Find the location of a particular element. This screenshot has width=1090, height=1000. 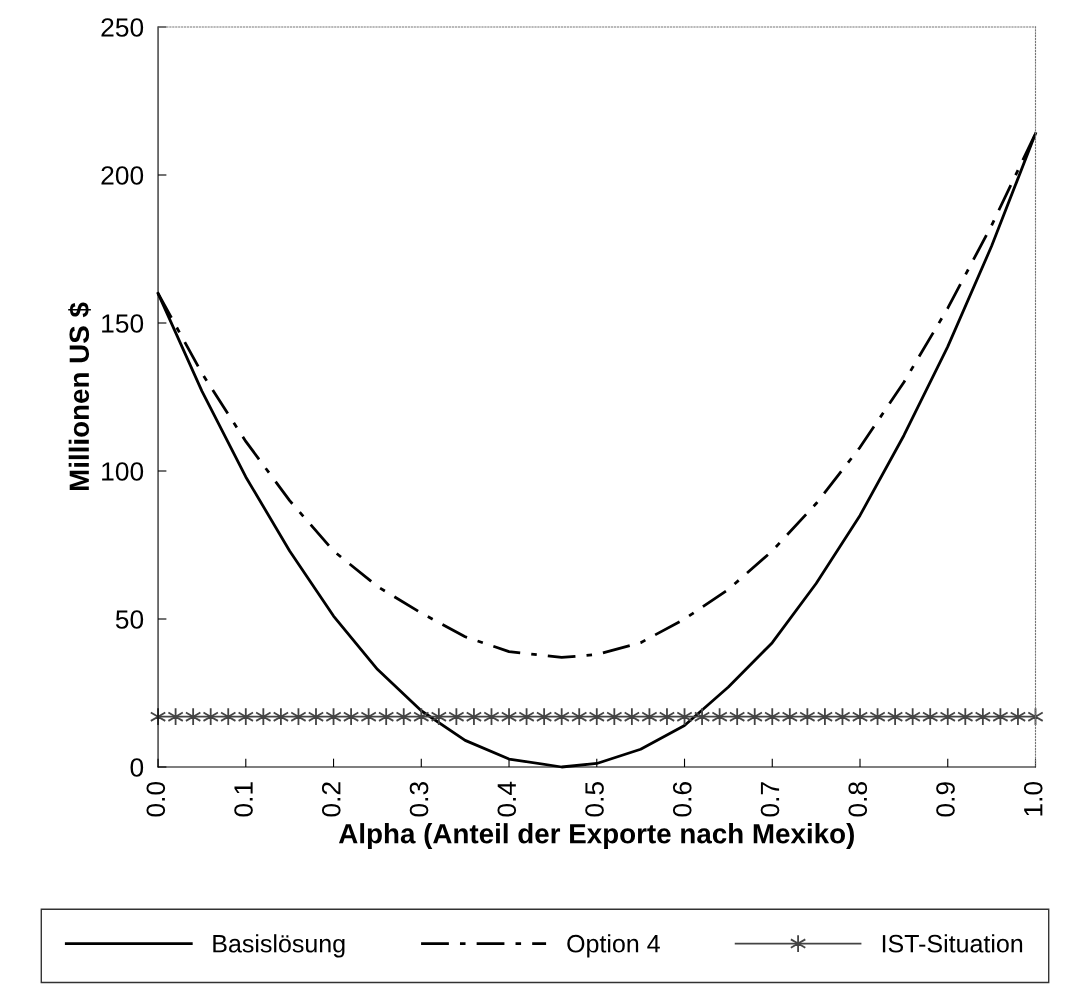

x-tick-label: 0.9 is located at coordinates (945, 799).